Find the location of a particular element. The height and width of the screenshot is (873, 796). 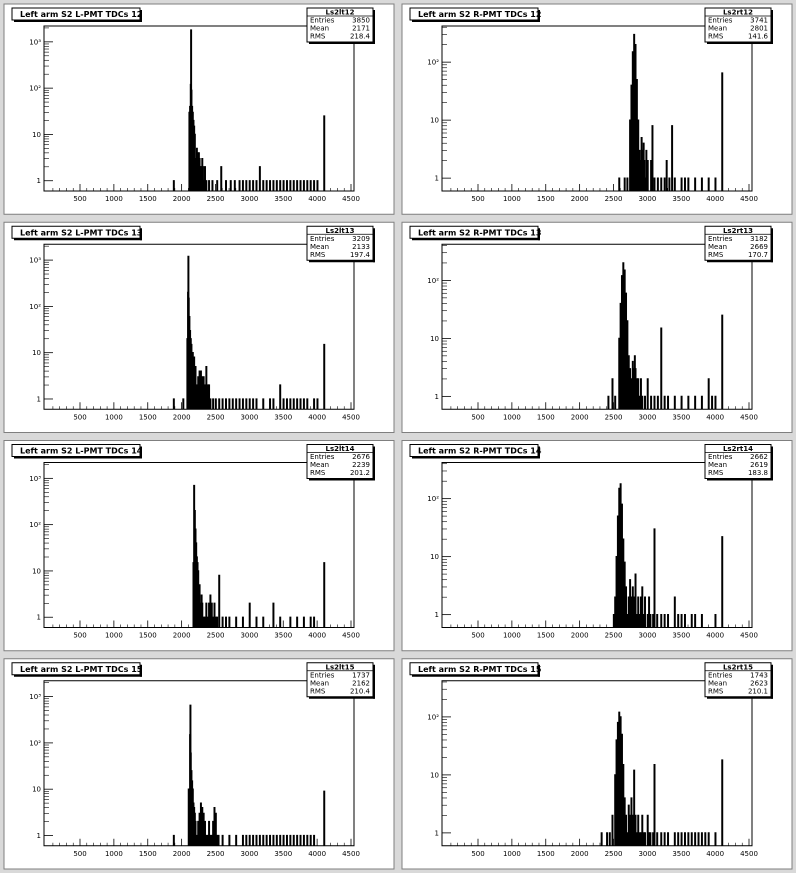

x-tick-label: 1500 is located at coordinates (546, 199).